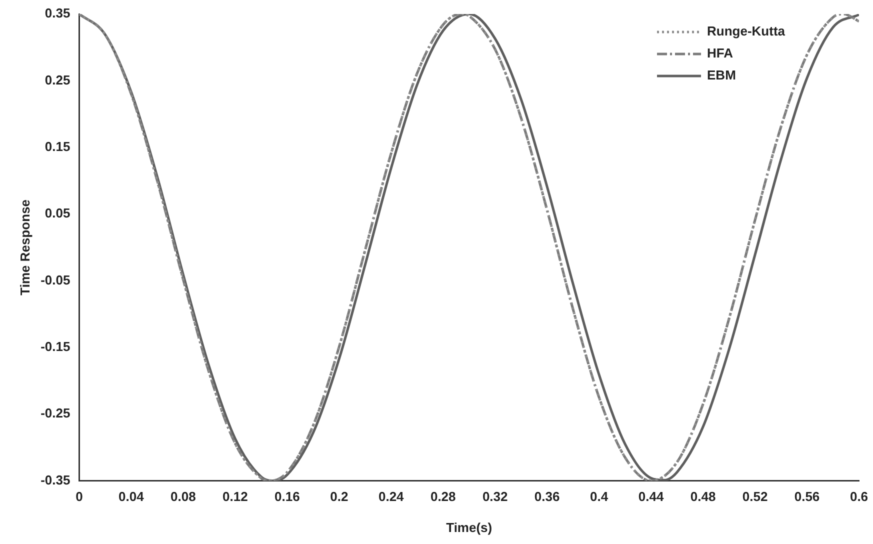 The height and width of the screenshot is (544, 873). Describe the element at coordinates (183, 496) in the screenshot. I see `x-tick-label: 0.08` at that location.